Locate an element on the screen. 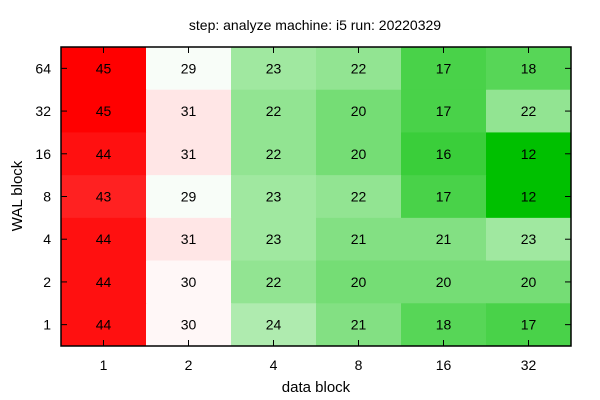 The width and height of the screenshot is (600, 400). cell-value-label: 16 is located at coordinates (444, 154).